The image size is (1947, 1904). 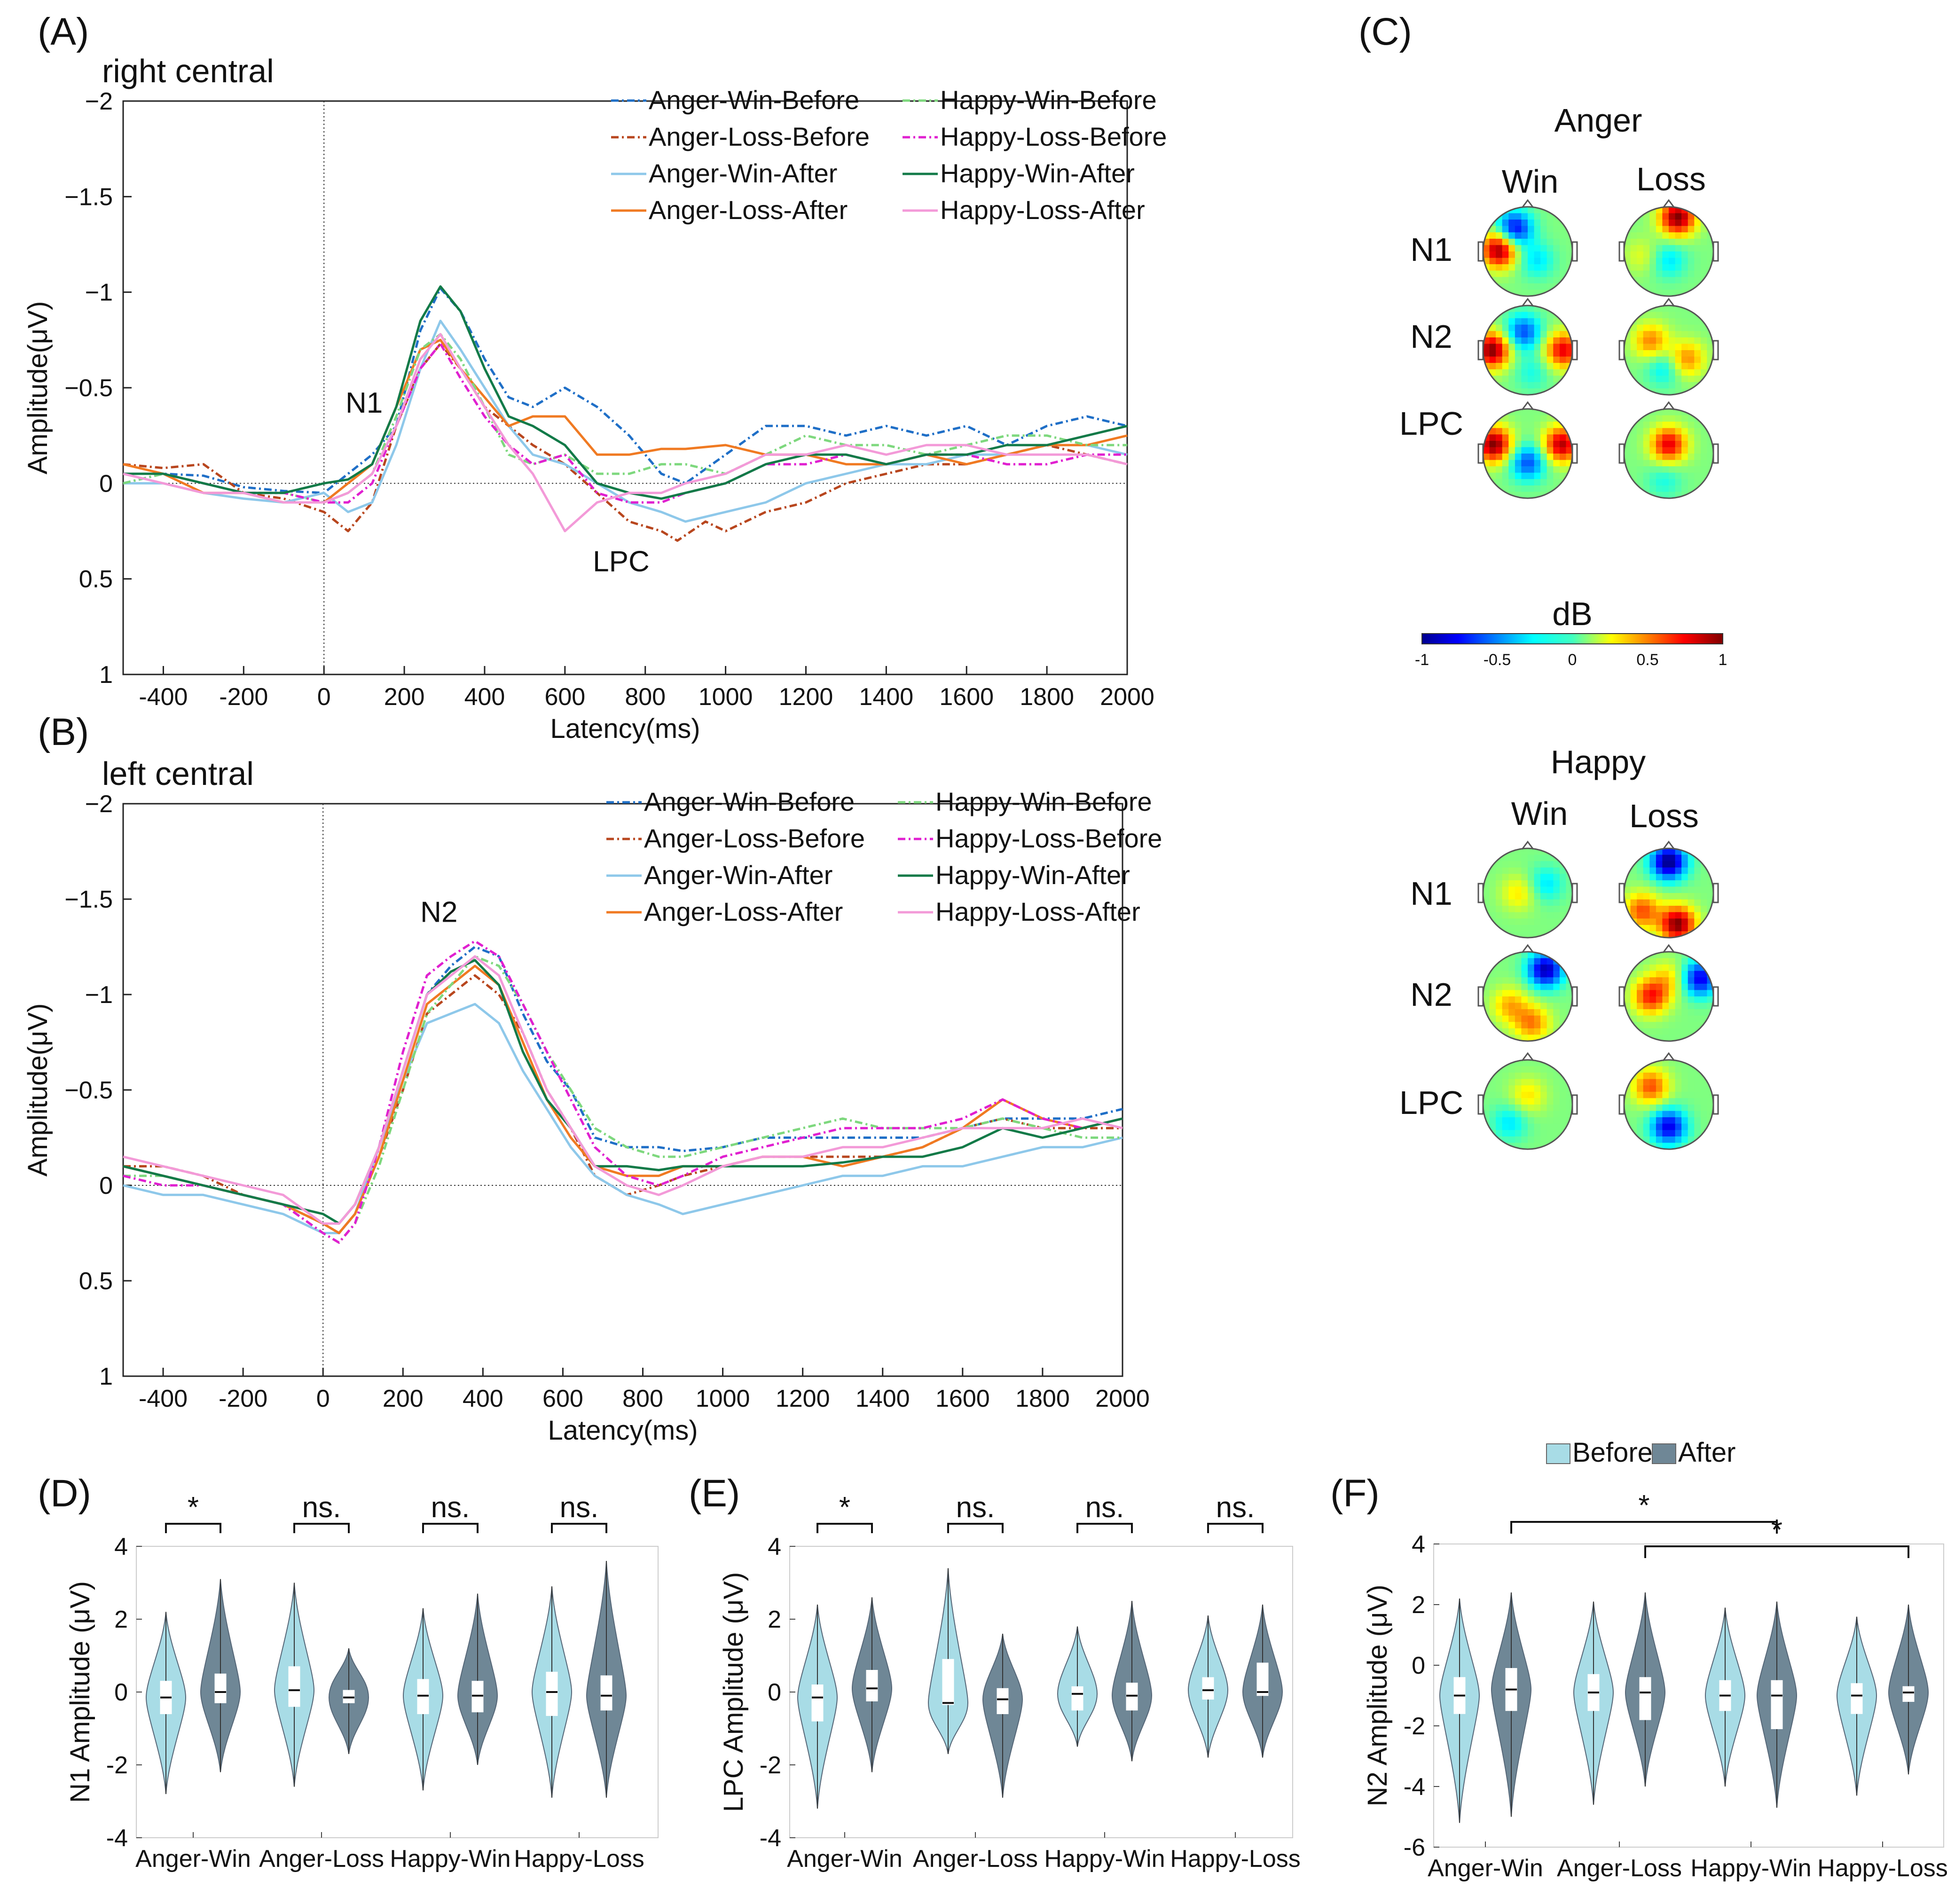 What do you see at coordinates (99, 995) in the screenshot?
I see `y-tick-label: −1` at bounding box center [99, 995].